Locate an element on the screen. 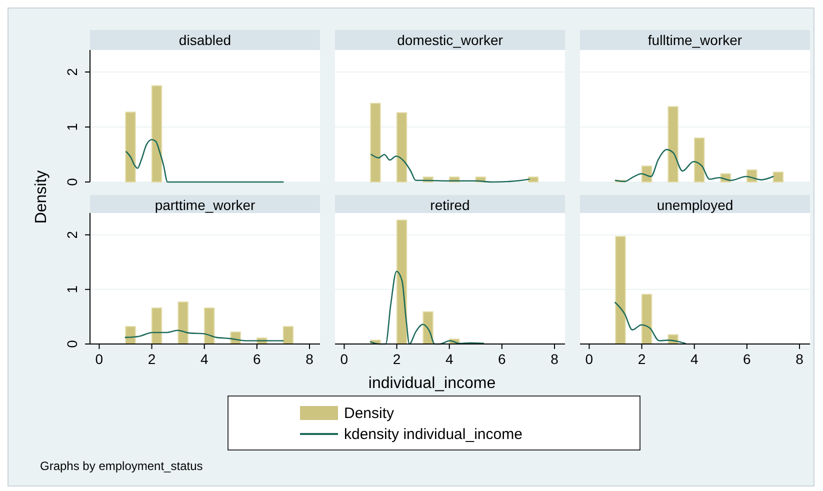 Image resolution: width=823 pixels, height=491 pixels. text: Graphs by employment_status is located at coordinates (121, 466).